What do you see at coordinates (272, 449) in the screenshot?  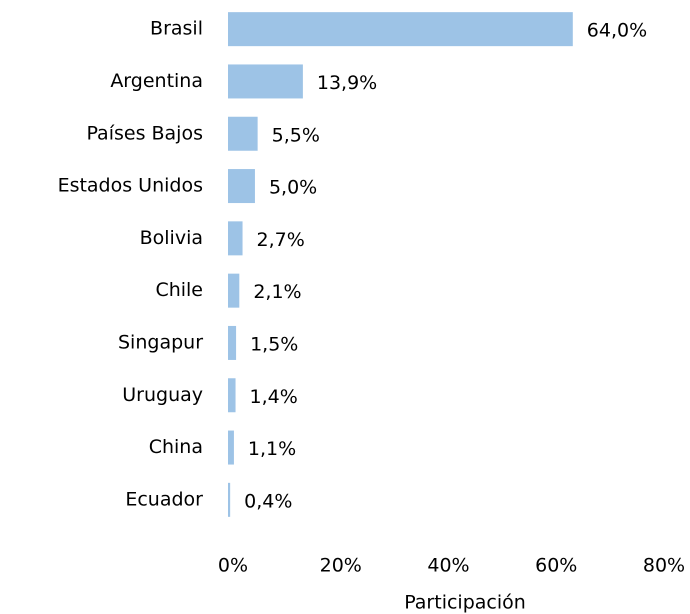 I see `value-label: 1,1%` at bounding box center [272, 449].